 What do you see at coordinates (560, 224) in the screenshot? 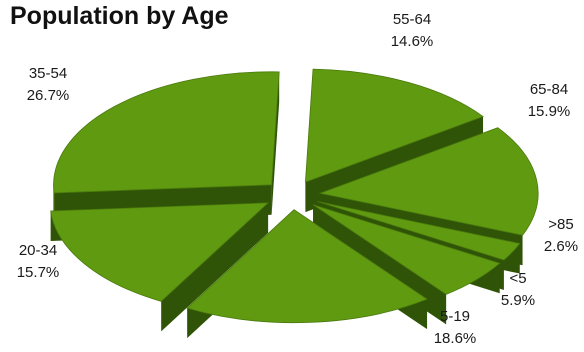
I see `slice-label: >85` at bounding box center [560, 224].